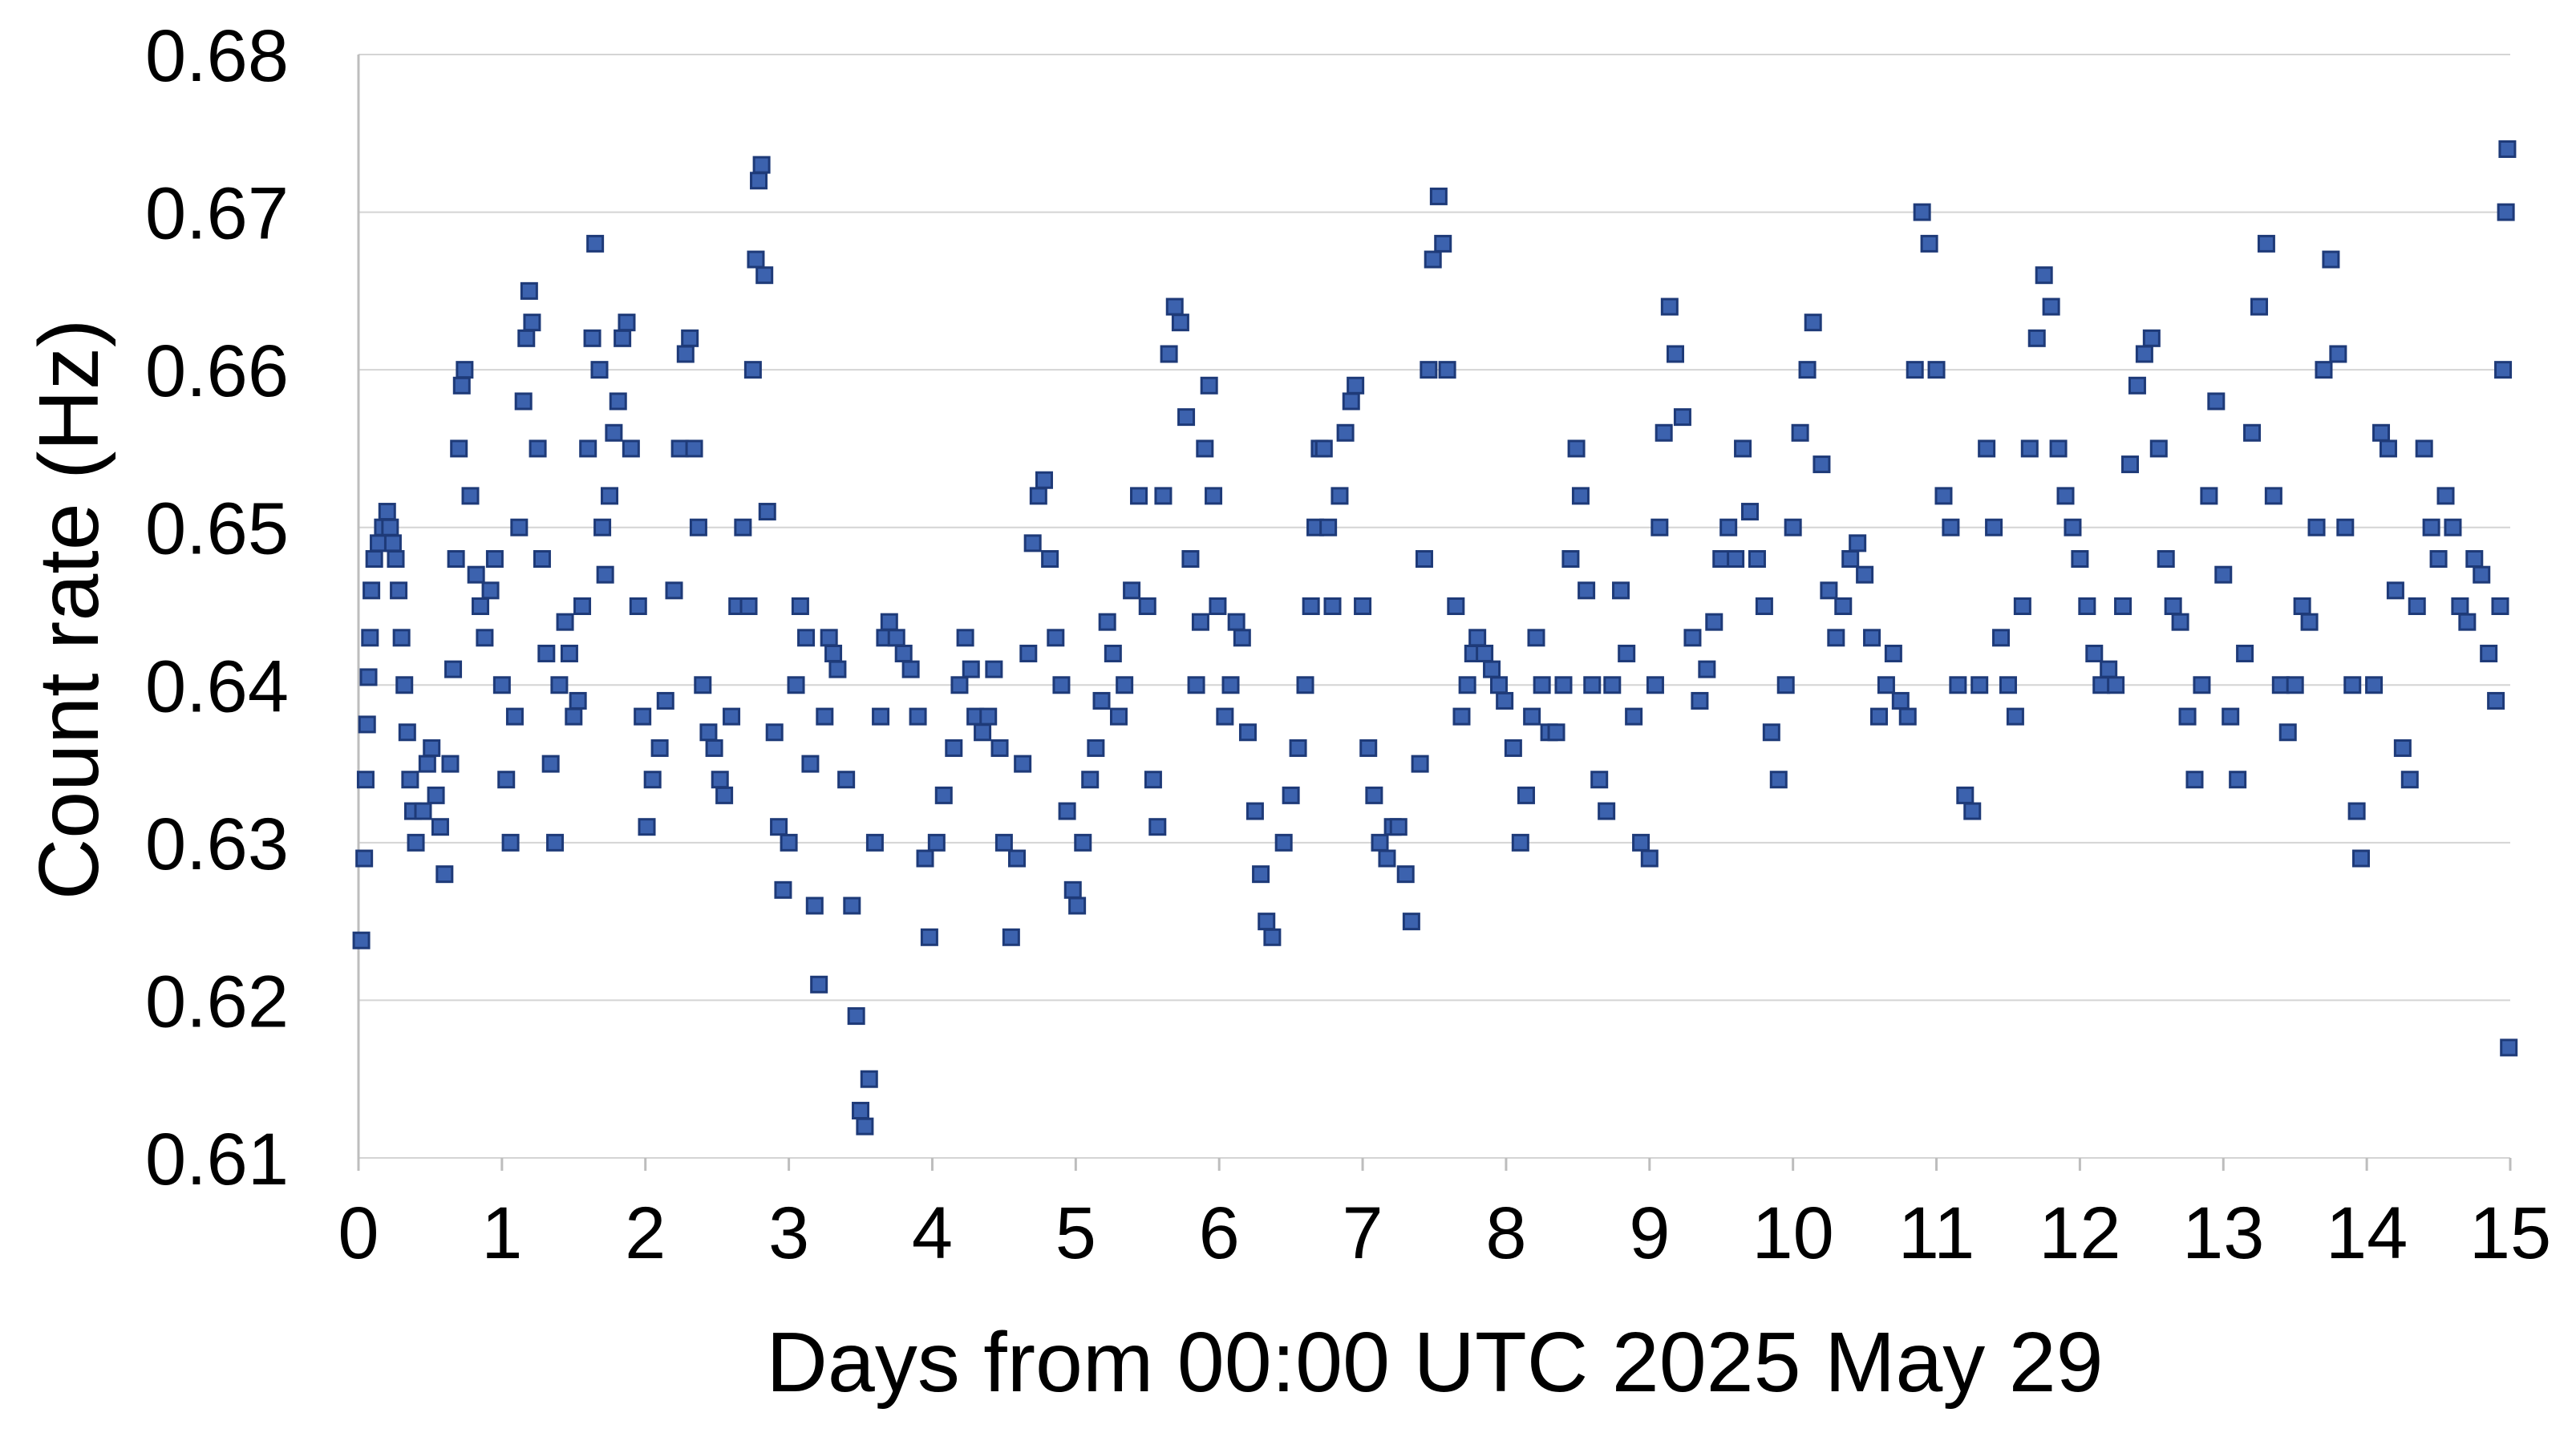 The height and width of the screenshot is (1449, 2576). What do you see at coordinates (69, 610) in the screenshot?
I see `y-axis-title: Count rate (Hz)` at bounding box center [69, 610].